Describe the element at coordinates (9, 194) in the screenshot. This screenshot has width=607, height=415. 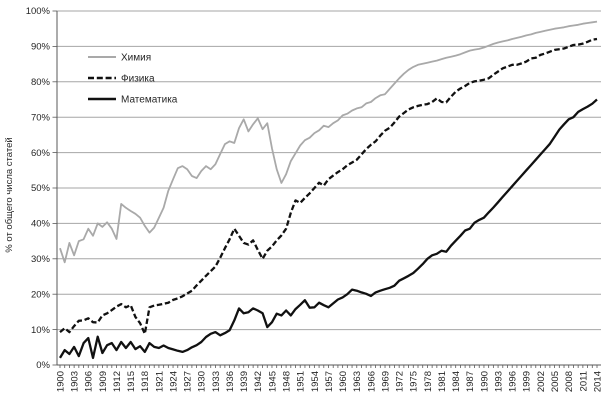
I see `y-axis-title: % от общего числа статей` at that location.